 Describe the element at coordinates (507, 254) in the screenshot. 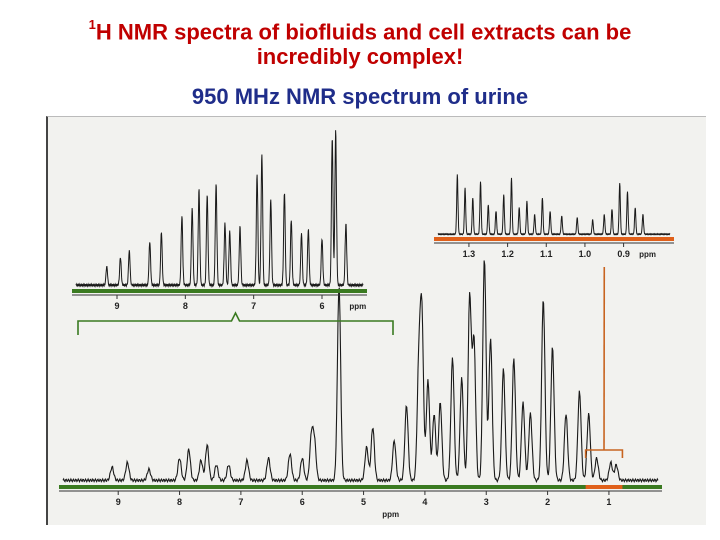

I see `tick-label-2-1: 1.2` at that location.